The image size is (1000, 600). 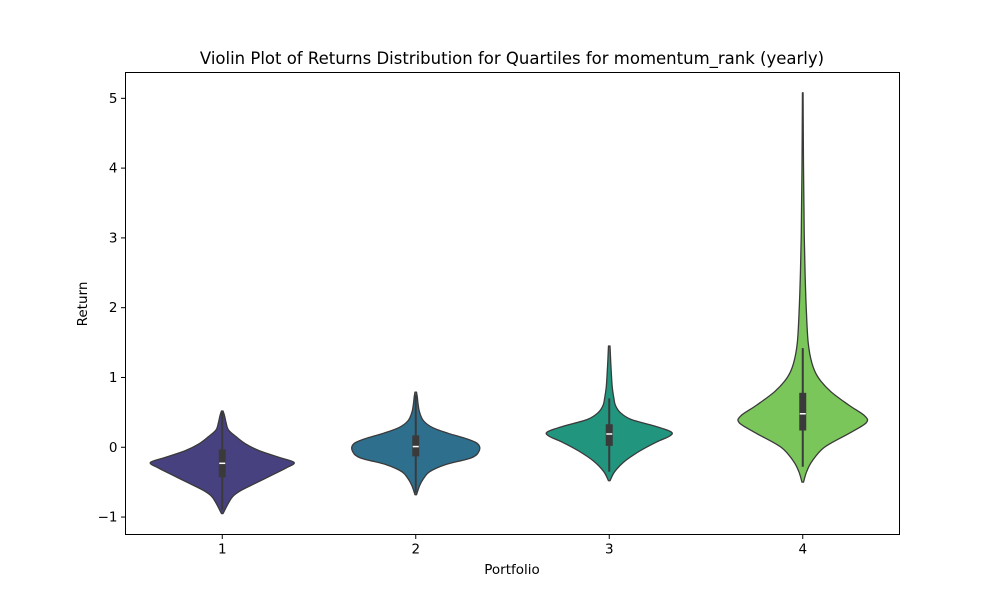 What do you see at coordinates (802, 550) in the screenshot?
I see `x-tick-label: 4` at bounding box center [802, 550].